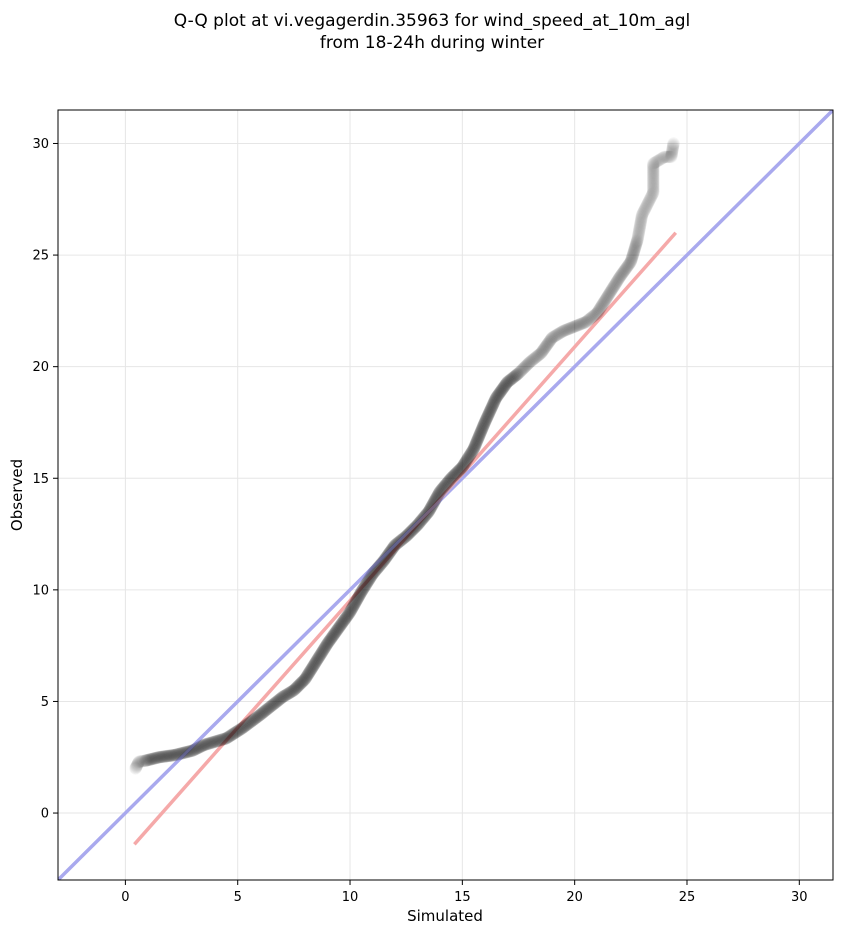 Image resolution: width=843 pixels, height=934 pixels. What do you see at coordinates (574, 897) in the screenshot?
I see `x-tick-label: 20` at bounding box center [574, 897].